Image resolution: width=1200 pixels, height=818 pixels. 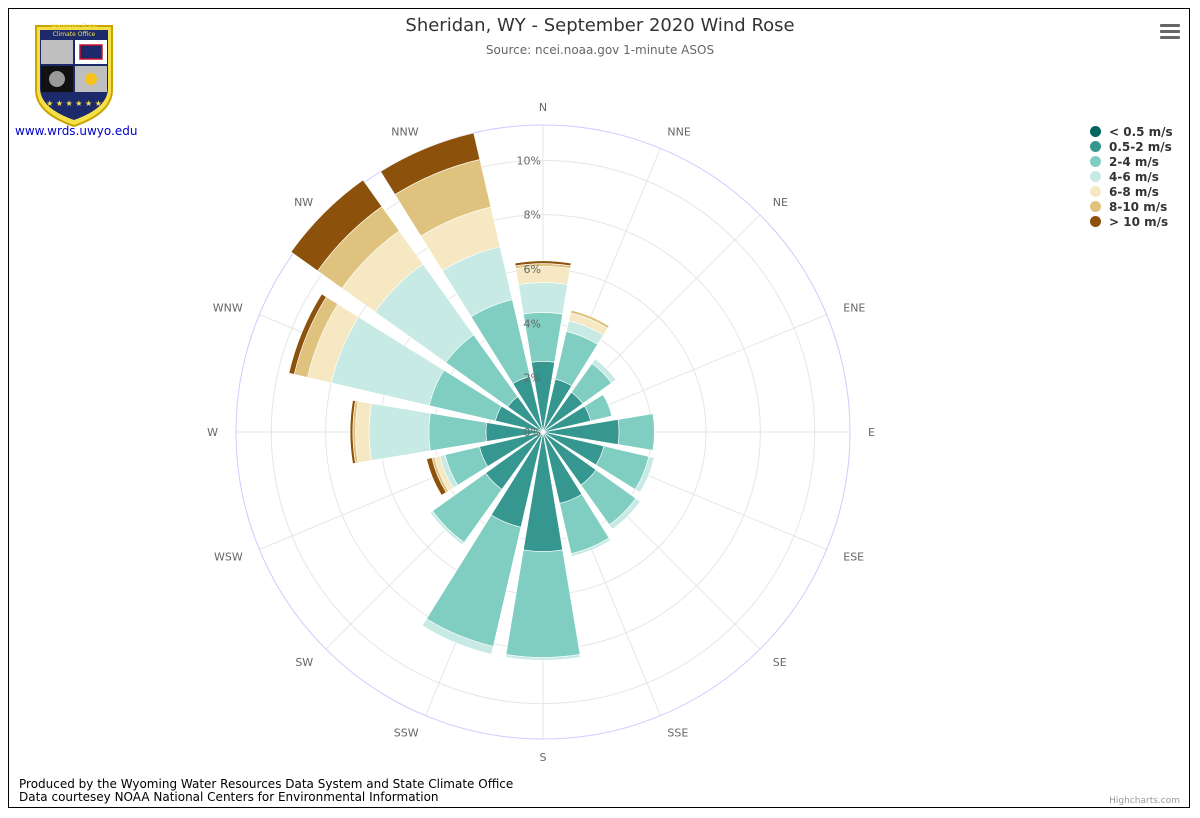 I want to click on radial-tick-label: 4%, so click(x=532, y=323).